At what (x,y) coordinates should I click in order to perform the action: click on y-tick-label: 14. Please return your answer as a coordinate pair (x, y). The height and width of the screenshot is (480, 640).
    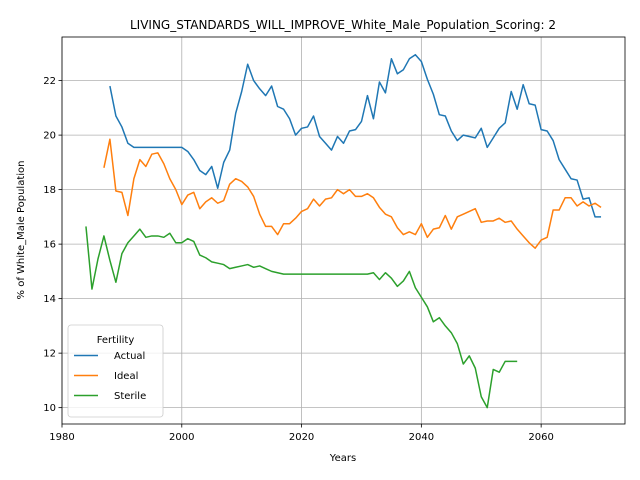
    Looking at the image, I should click on (49, 299).